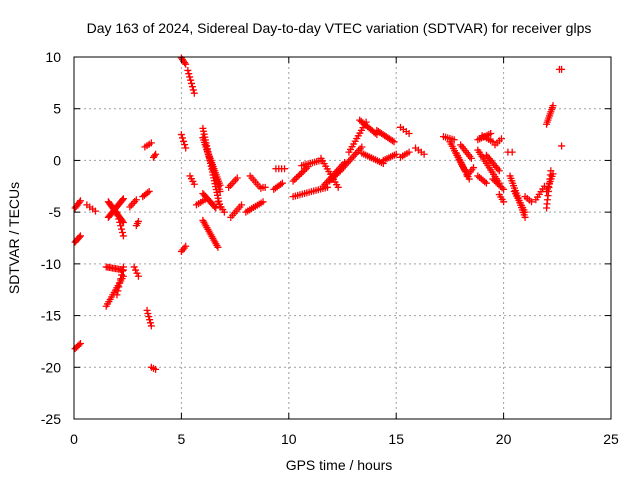  Describe the element at coordinates (504, 439) in the screenshot. I see `x-tick-label: 20` at that location.